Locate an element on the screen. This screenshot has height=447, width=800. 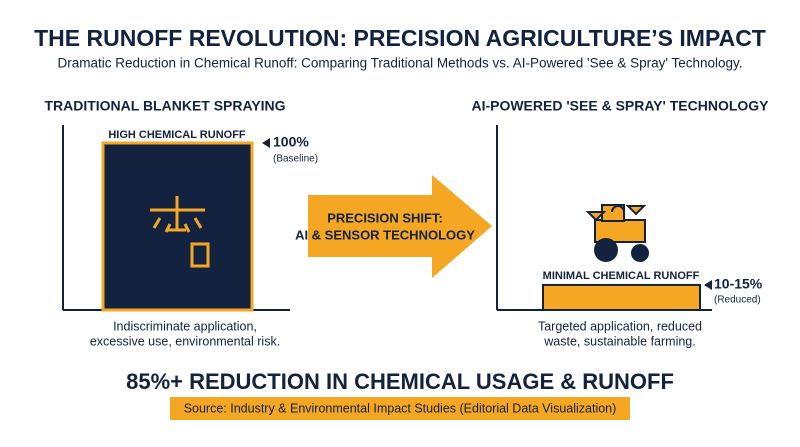
tractor-icon is located at coordinates (617, 233).